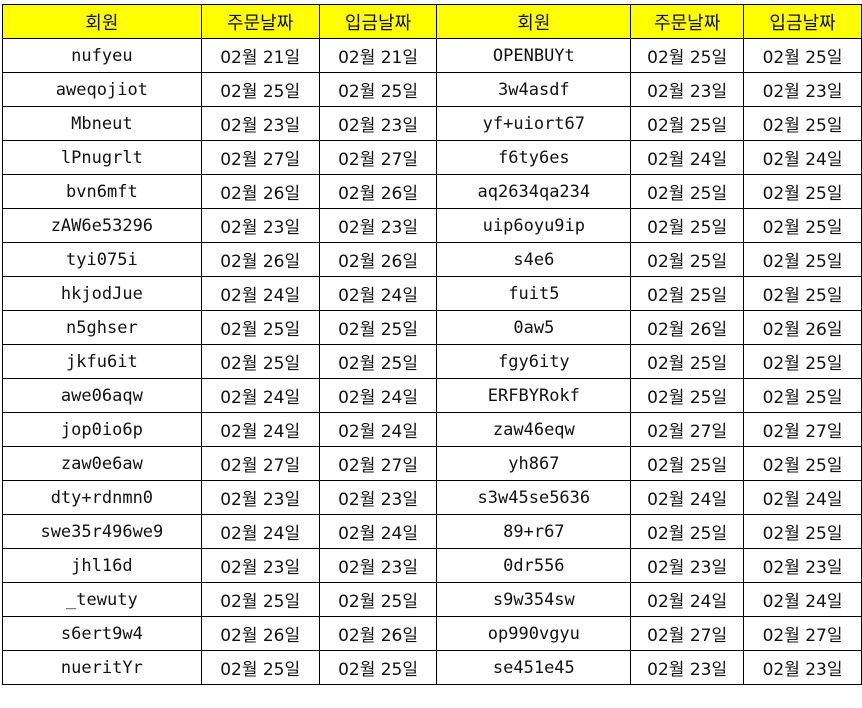 The width and height of the screenshot is (862, 708). Describe the element at coordinates (260, 21) in the screenshot. I see `header-order-date-left: 주문날짜` at that location.